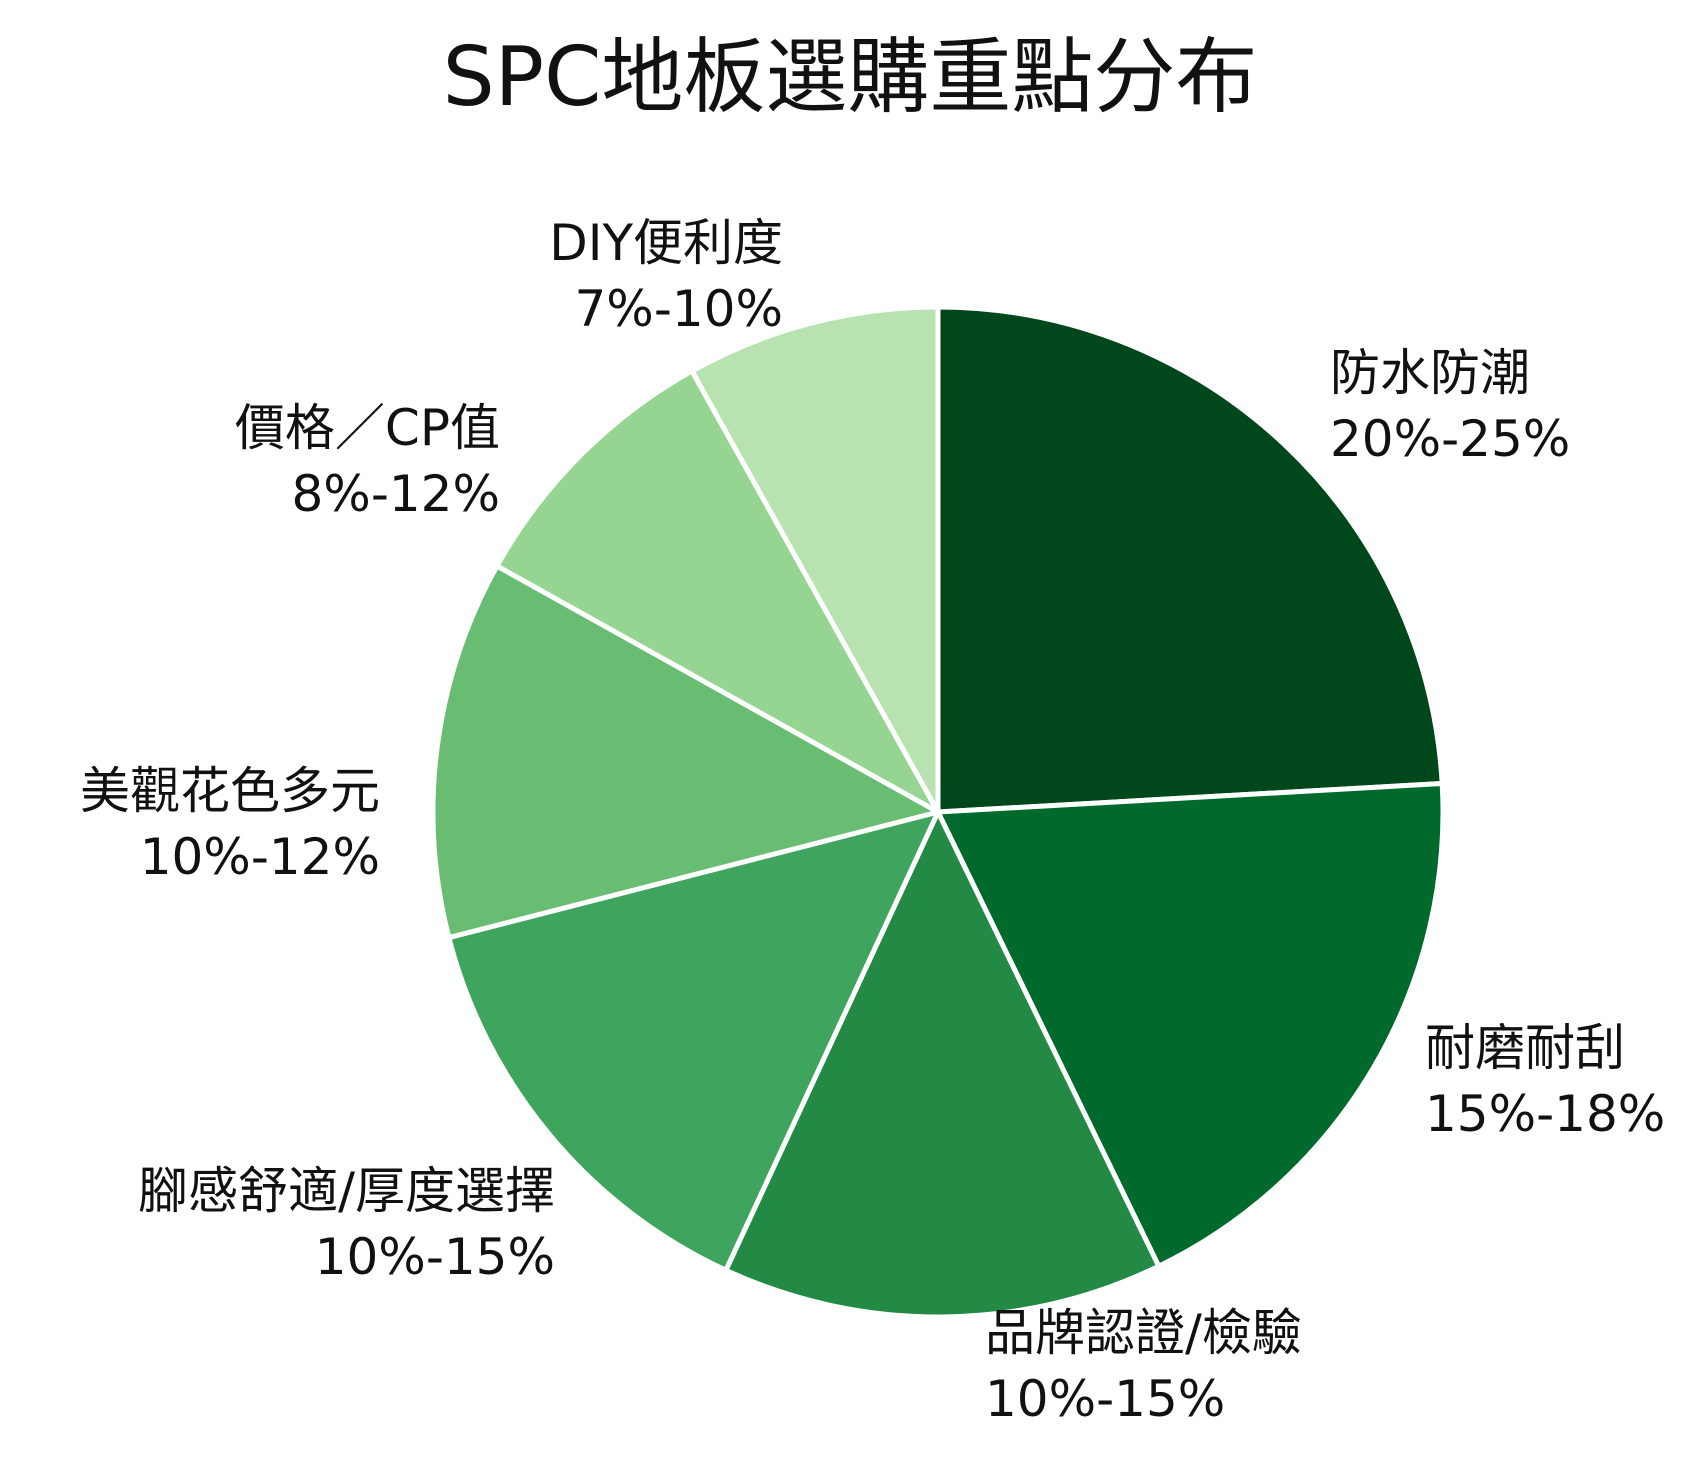 The image size is (1700, 1468). I want to click on slice-label-3: 品牌認證/檢驗 10%-15%, so click(1143, 1366).